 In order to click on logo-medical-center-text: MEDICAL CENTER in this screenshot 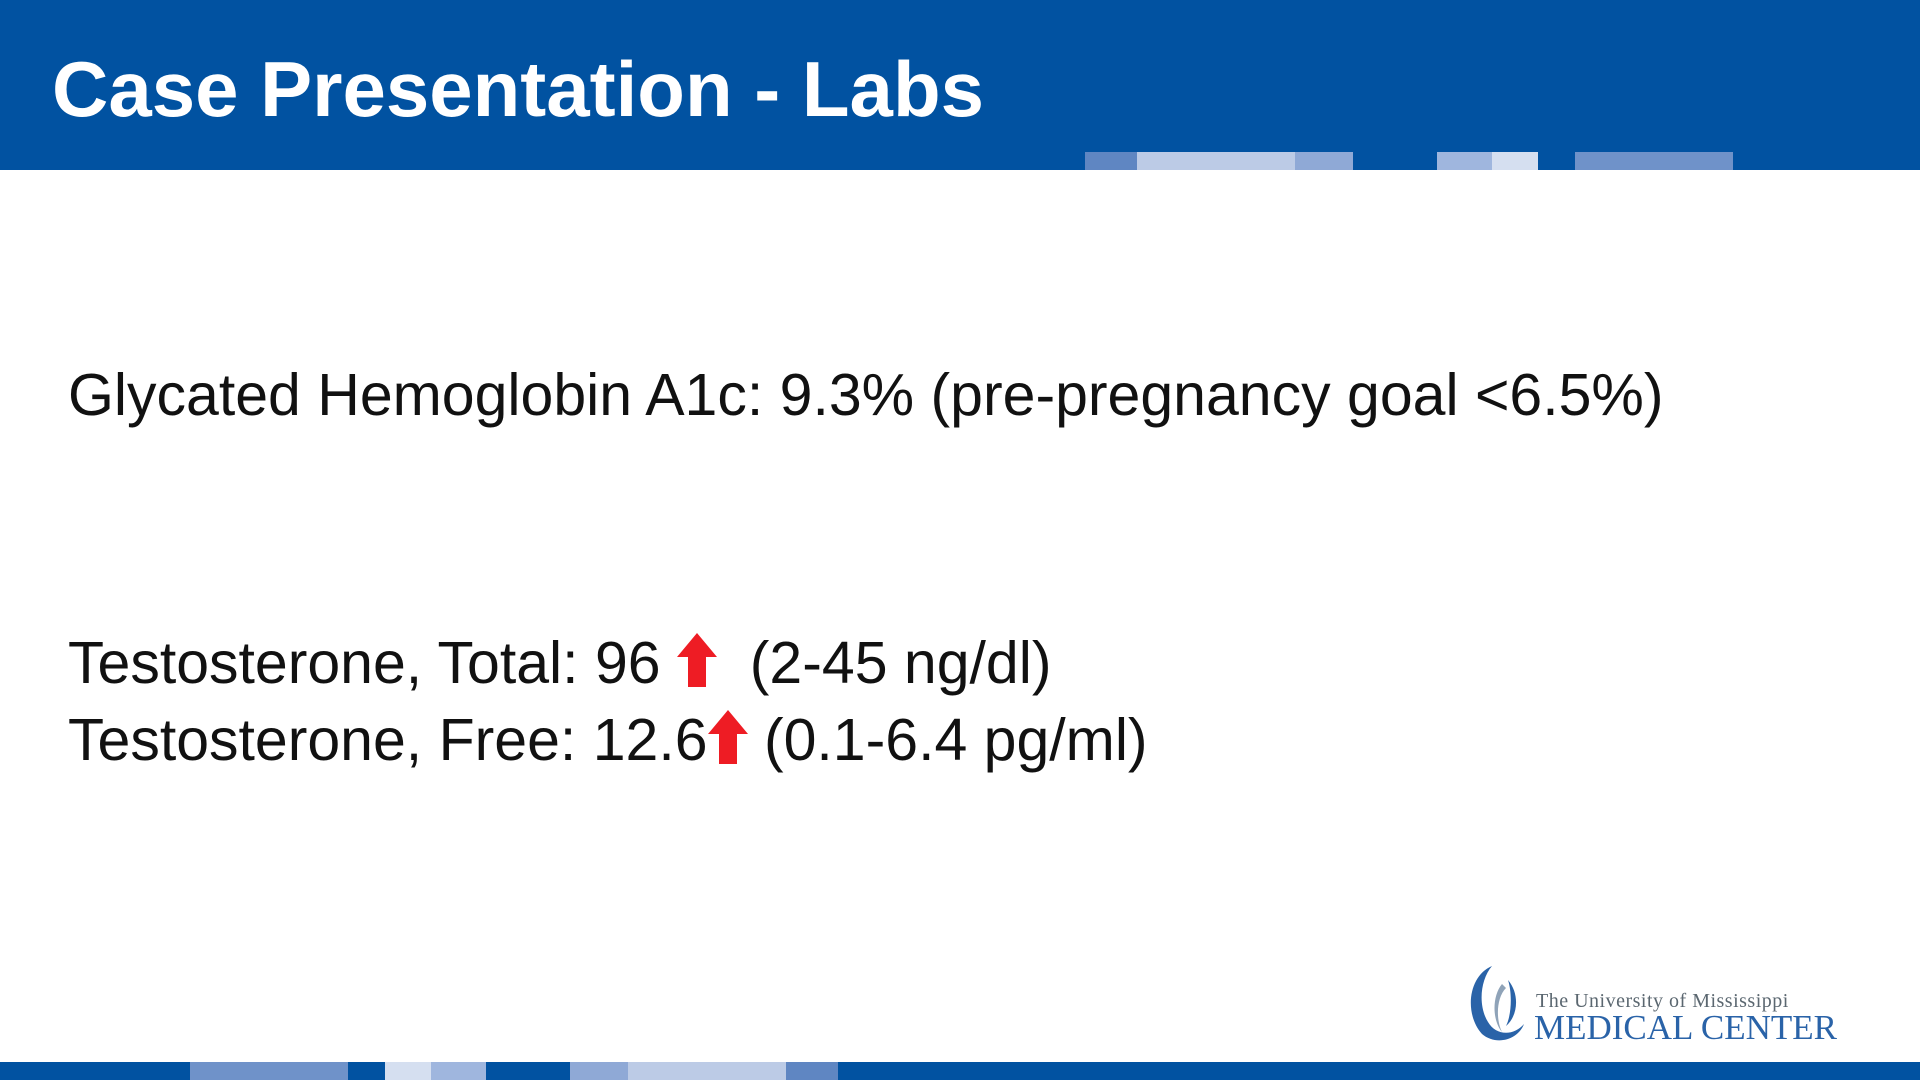, I will do `click(1685, 1027)`.